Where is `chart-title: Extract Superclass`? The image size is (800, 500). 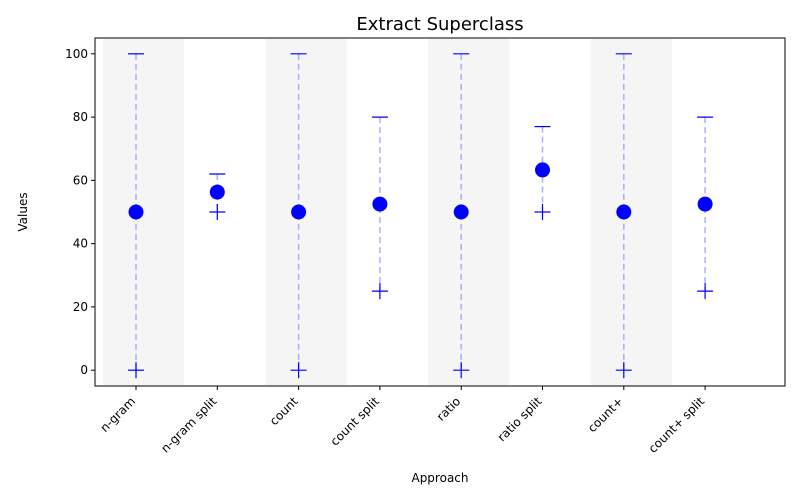 chart-title: Extract Superclass is located at coordinates (439, 24).